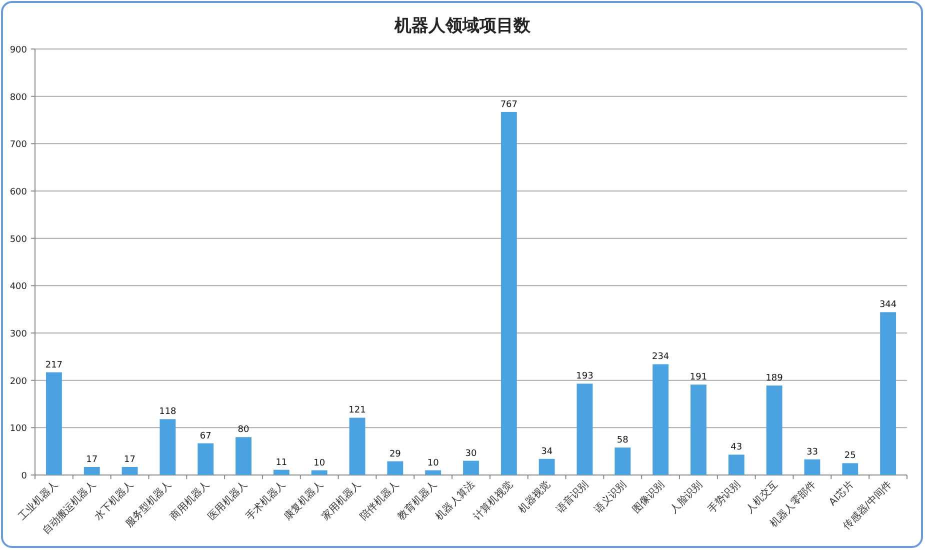 The width and height of the screenshot is (925, 550). Describe the element at coordinates (244, 430) in the screenshot. I see `data-label: 80` at that location.